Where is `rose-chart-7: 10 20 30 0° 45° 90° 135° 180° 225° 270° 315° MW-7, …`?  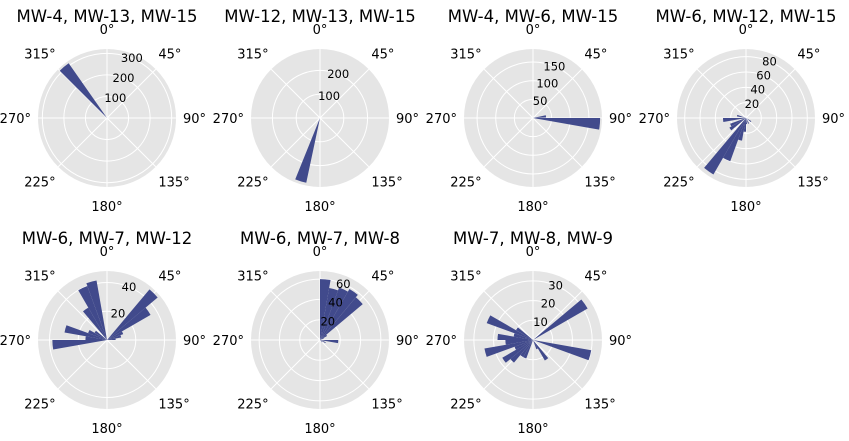
rose-chart-7: 10 20 30 0° 45° 90° 135° 180° 225° 270° 315° MW-7, … is located at coordinates (529, 333).